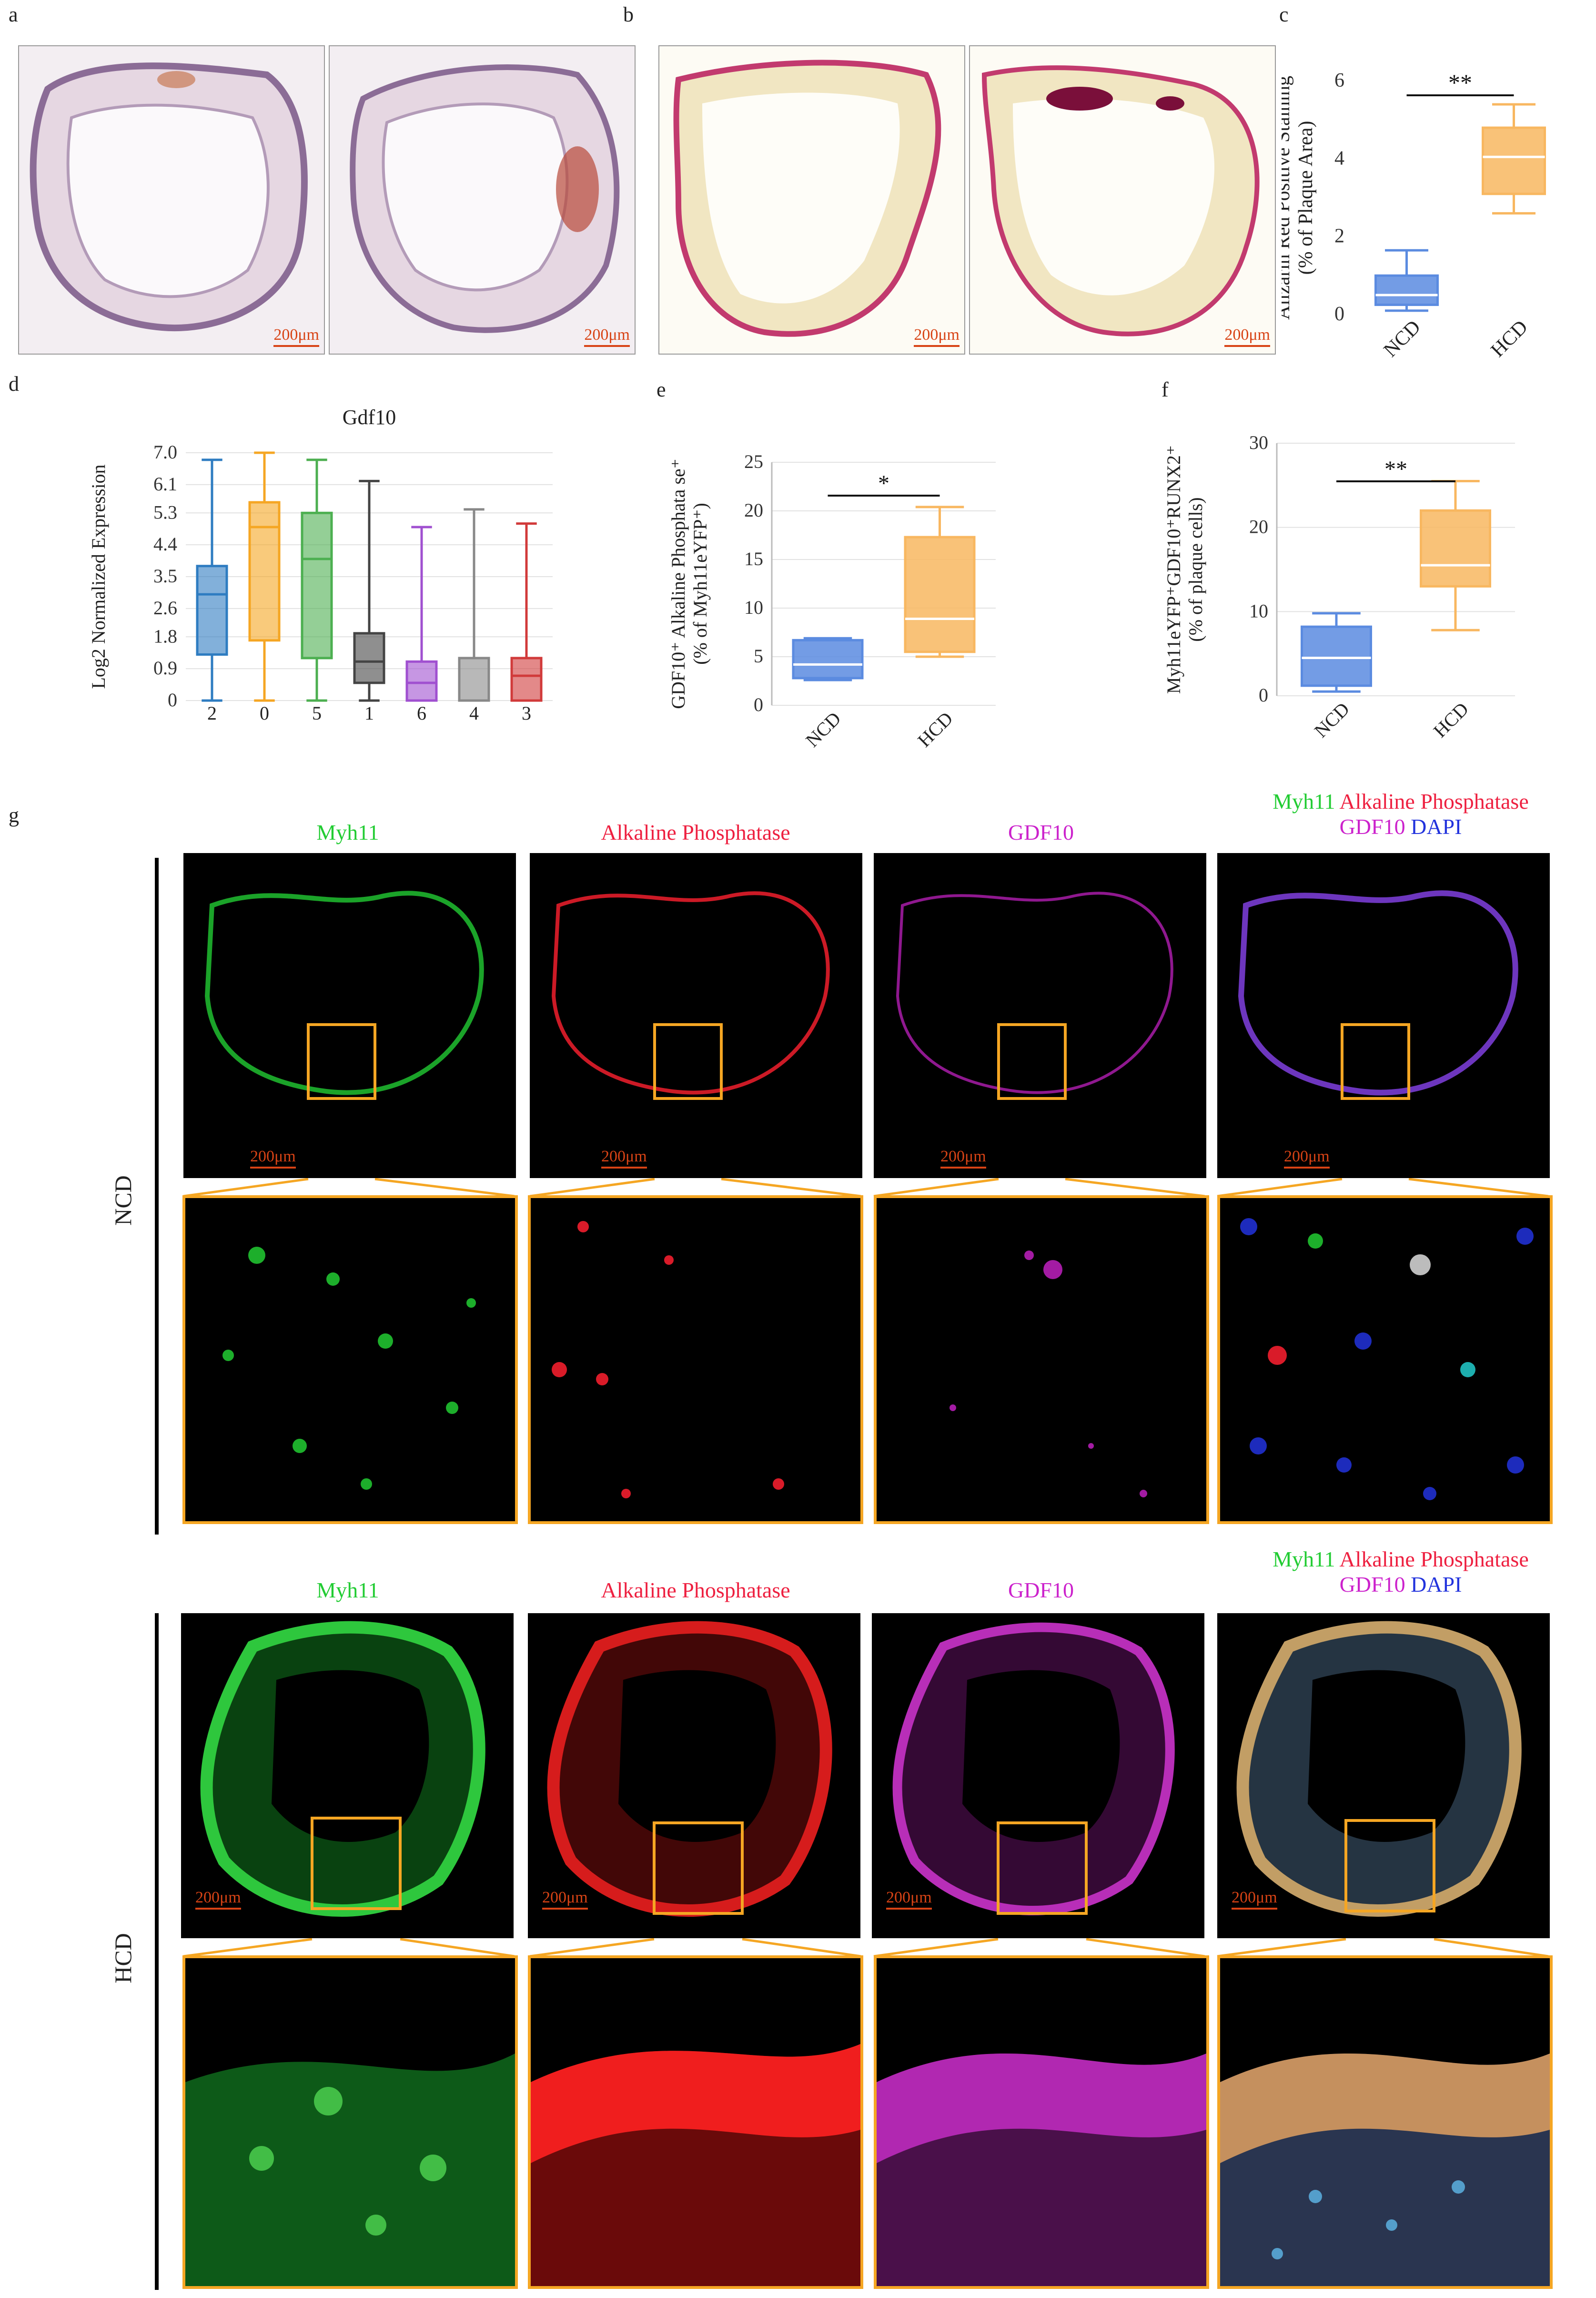  I want to click on y-axis-label: Log2 Normalized Expression, so click(99, 577).